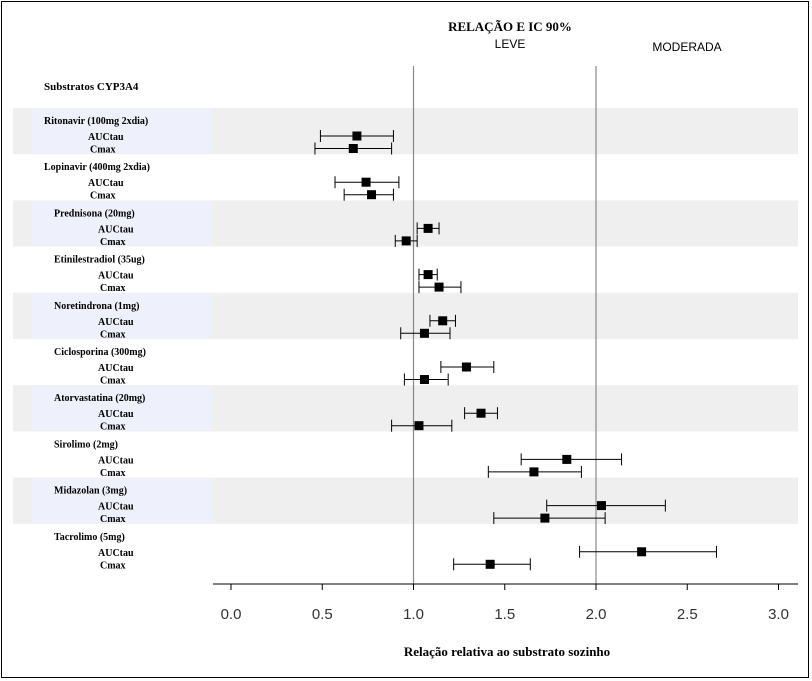 The image size is (812, 681). I want to click on group-name: Noretindrona (1mg), so click(96, 306).